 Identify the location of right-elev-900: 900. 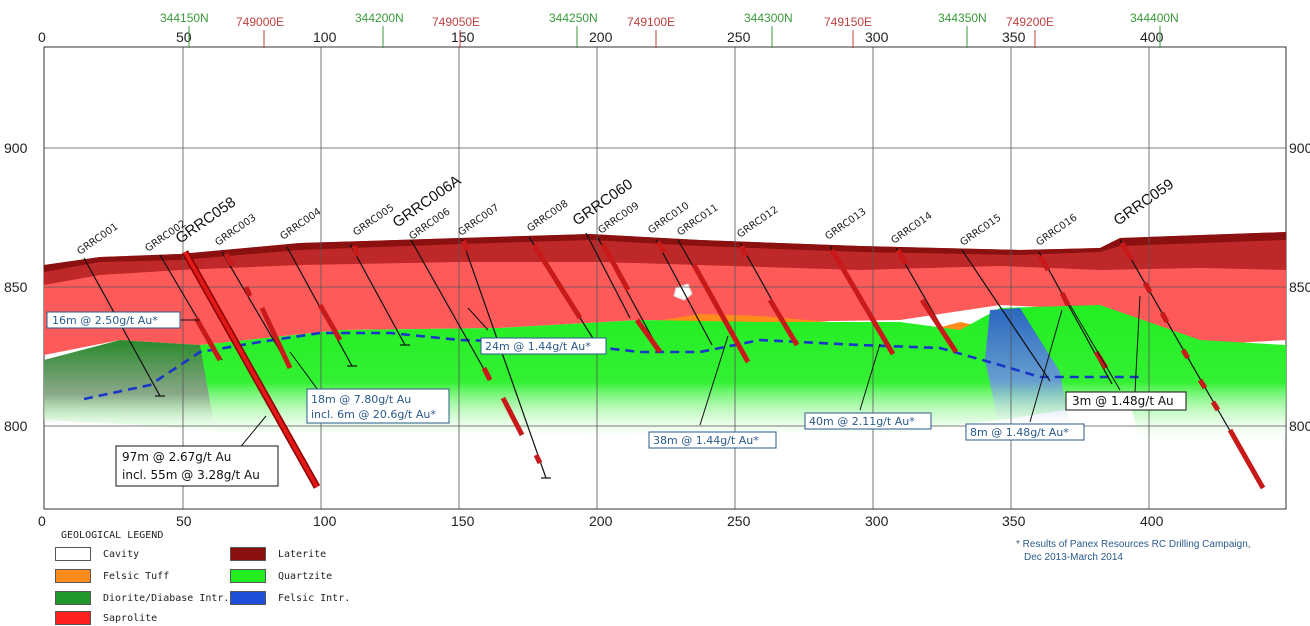
(1299, 148).